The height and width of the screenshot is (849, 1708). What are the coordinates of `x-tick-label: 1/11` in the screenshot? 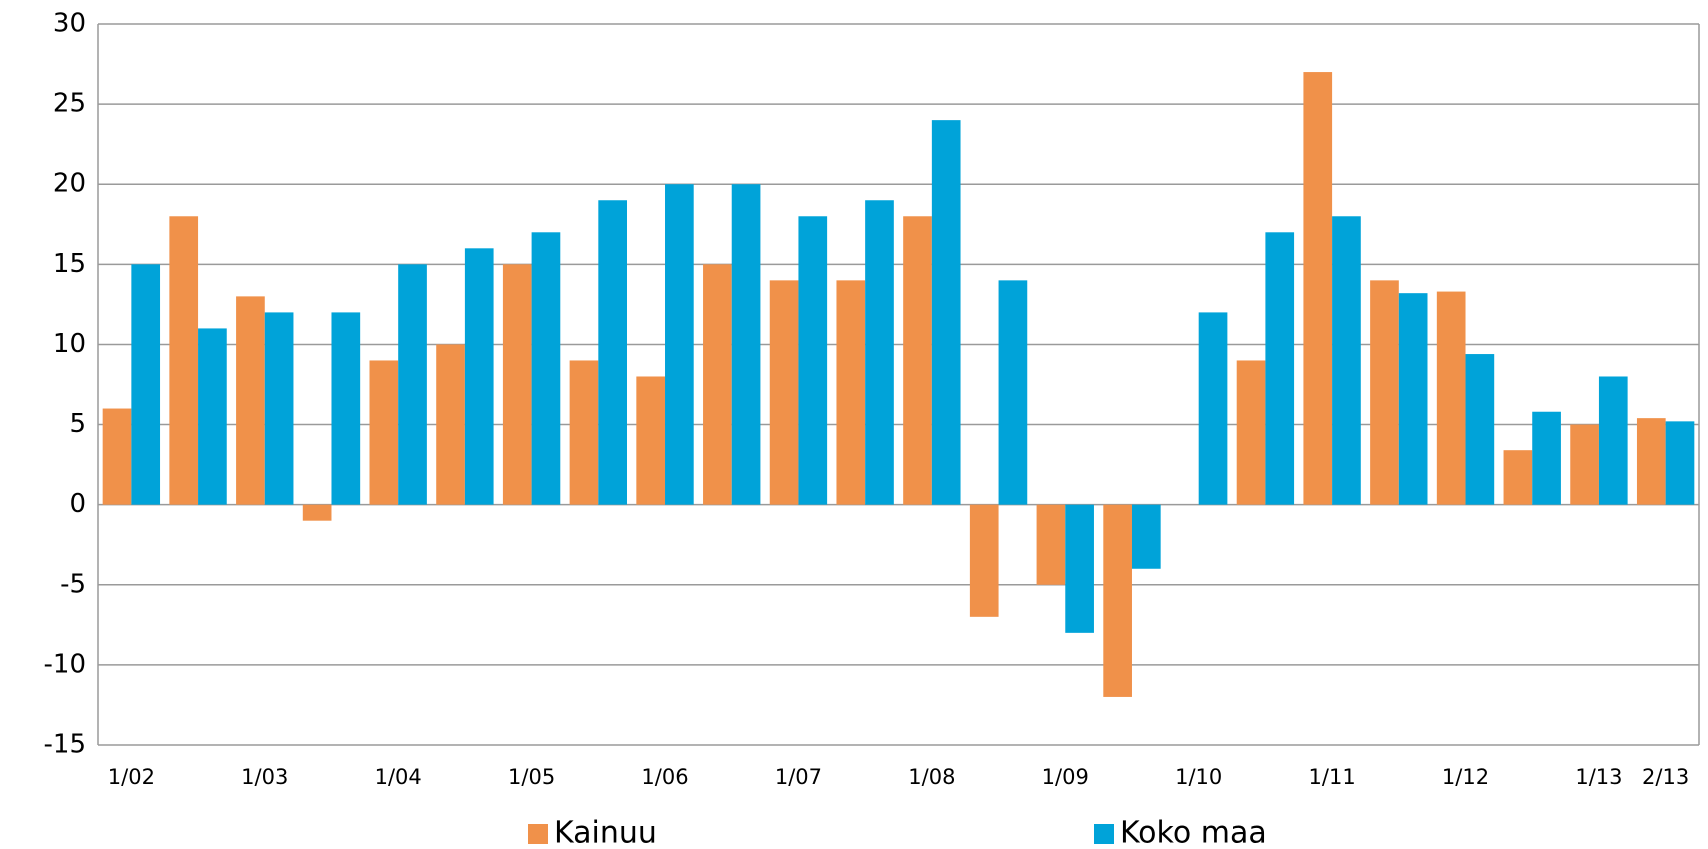 It's located at (1332, 777).